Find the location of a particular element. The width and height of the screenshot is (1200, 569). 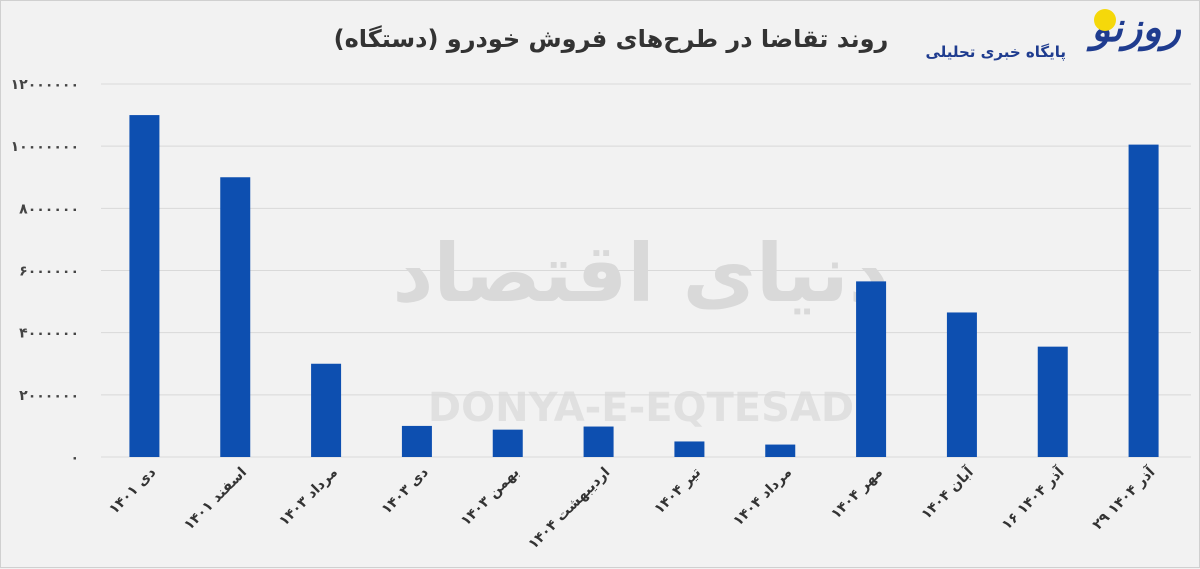

x-tick-label: ۲۹ آذر ۱۴۰۴ is located at coordinates (1123, 497).